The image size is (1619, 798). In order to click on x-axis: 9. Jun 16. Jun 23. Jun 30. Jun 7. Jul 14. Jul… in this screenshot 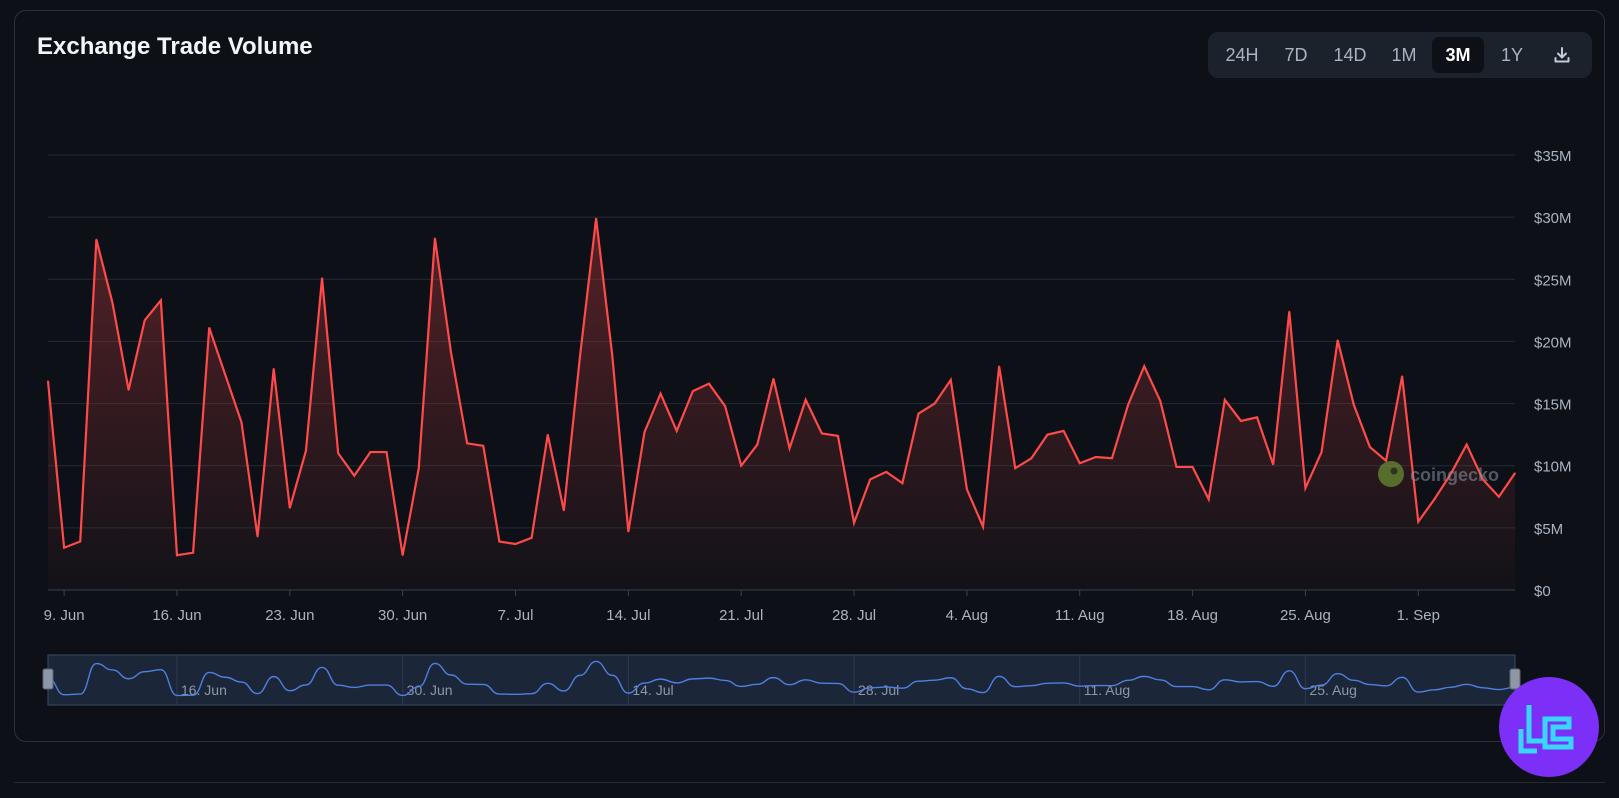, I will do `click(742, 607)`.